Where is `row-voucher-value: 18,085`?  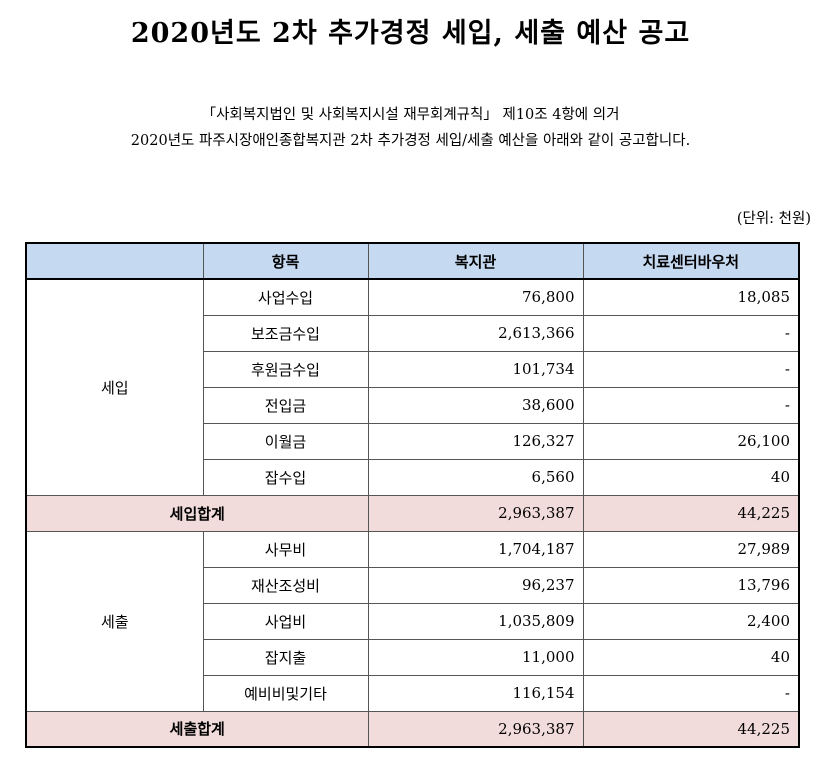
row-voucher-value: 18,085 is located at coordinates (691, 297).